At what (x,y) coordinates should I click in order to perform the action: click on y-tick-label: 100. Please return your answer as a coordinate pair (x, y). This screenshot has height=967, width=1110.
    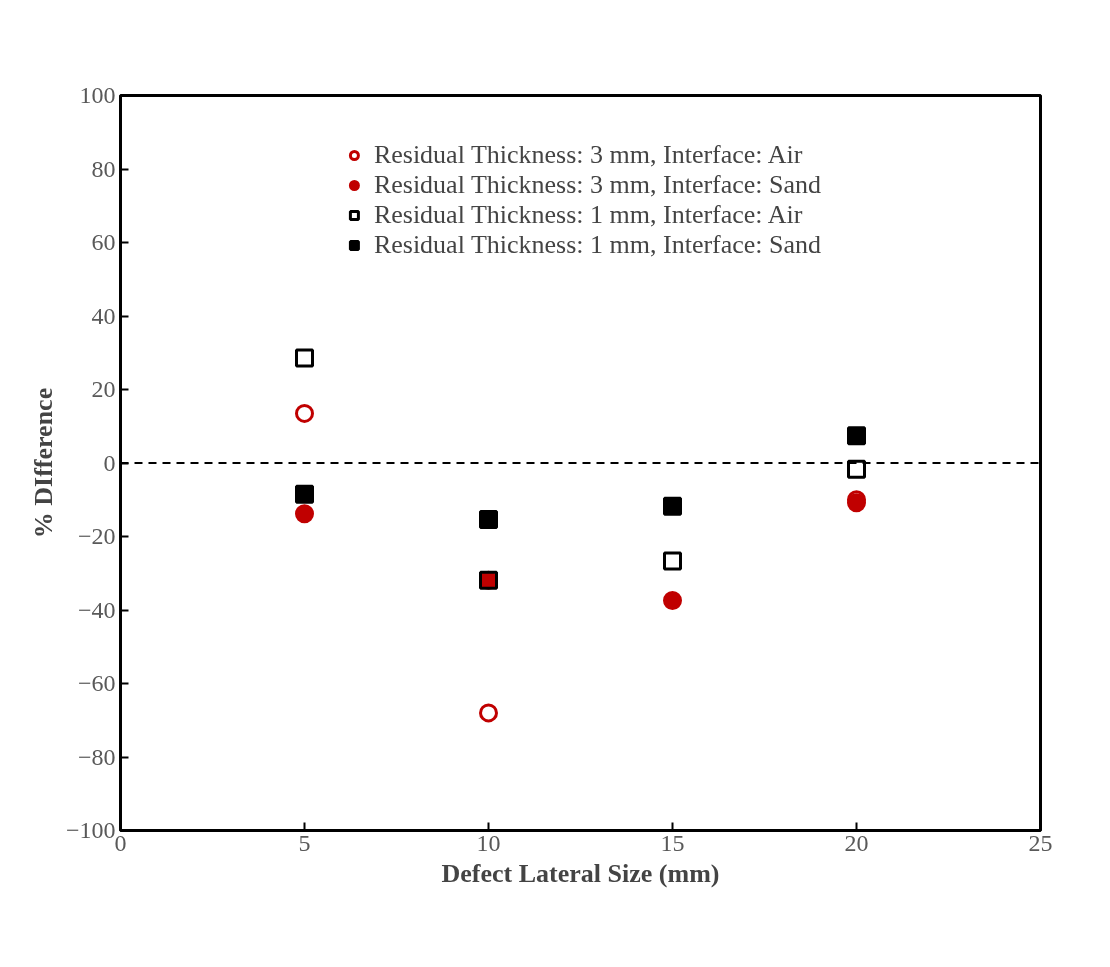
    Looking at the image, I should click on (97, 95).